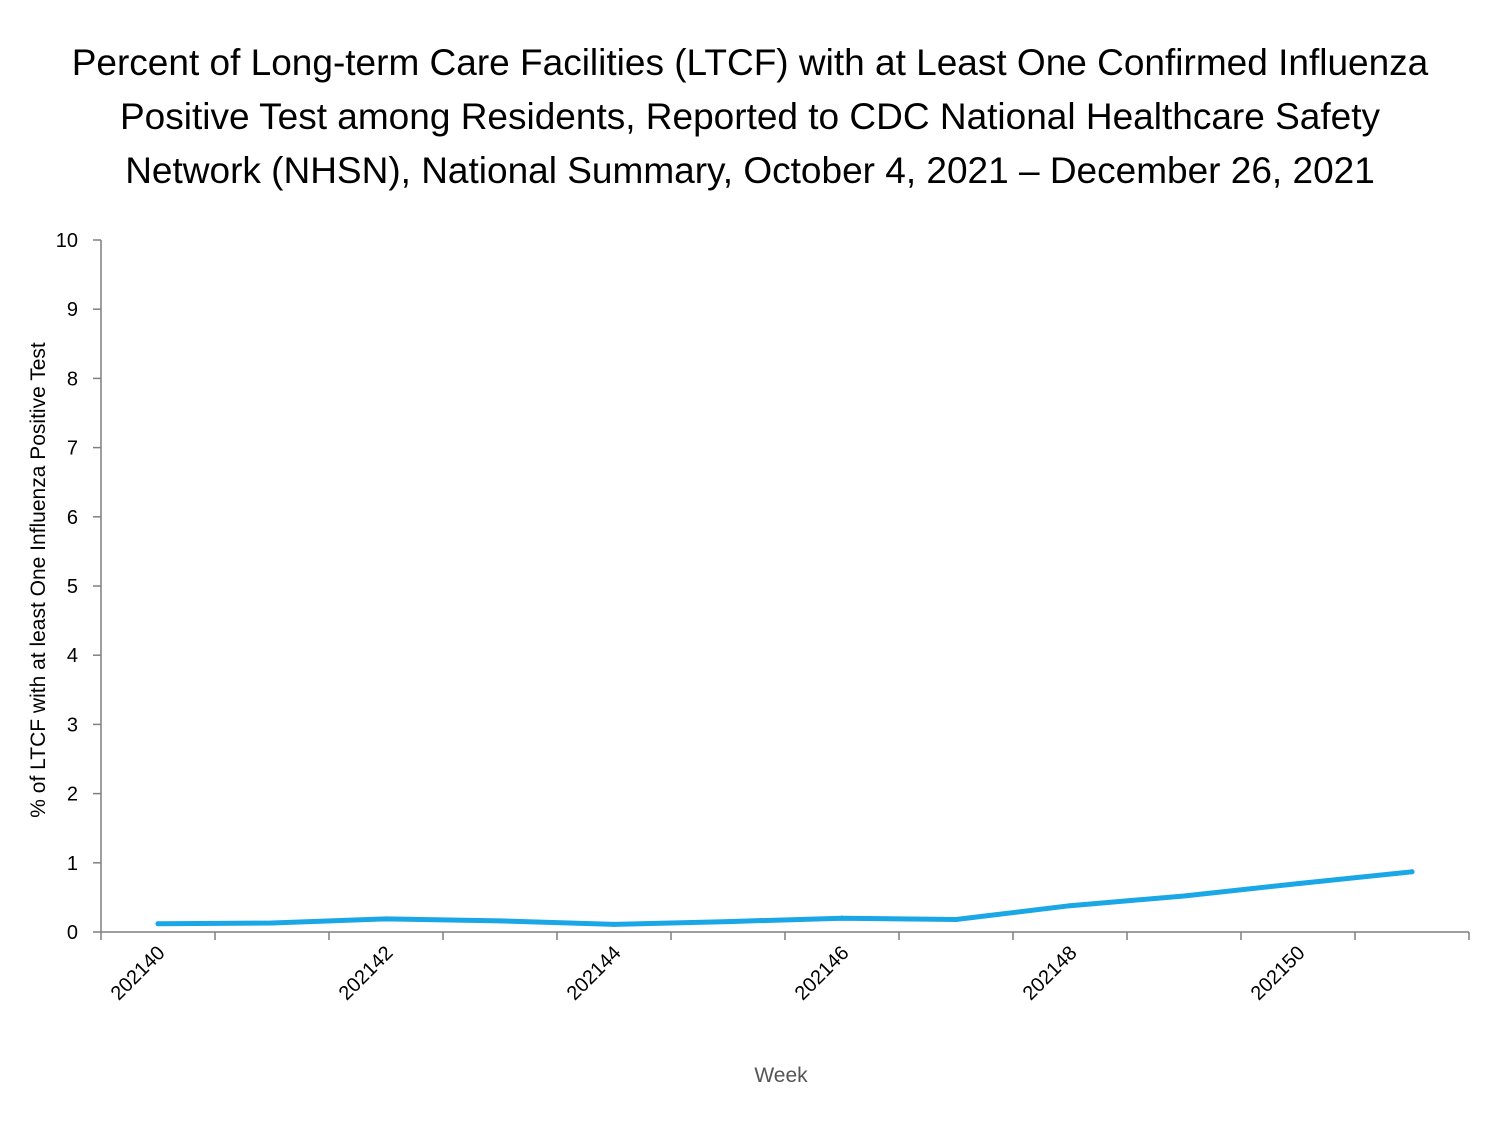  I want to click on y-tick-label: 1, so click(72, 864).